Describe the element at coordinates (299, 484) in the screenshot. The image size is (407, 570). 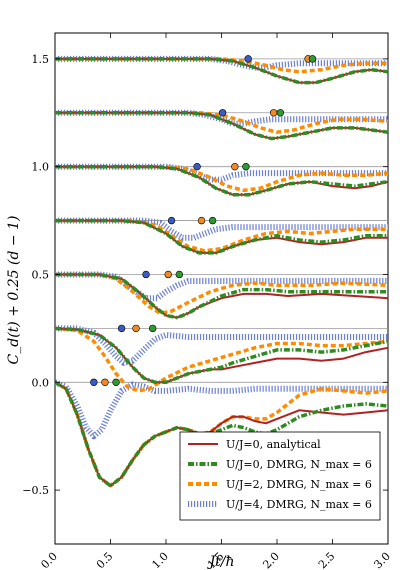
I see `legend-label-u2-dmrg: U/J=2, DMRG, N_max = 6` at that location.